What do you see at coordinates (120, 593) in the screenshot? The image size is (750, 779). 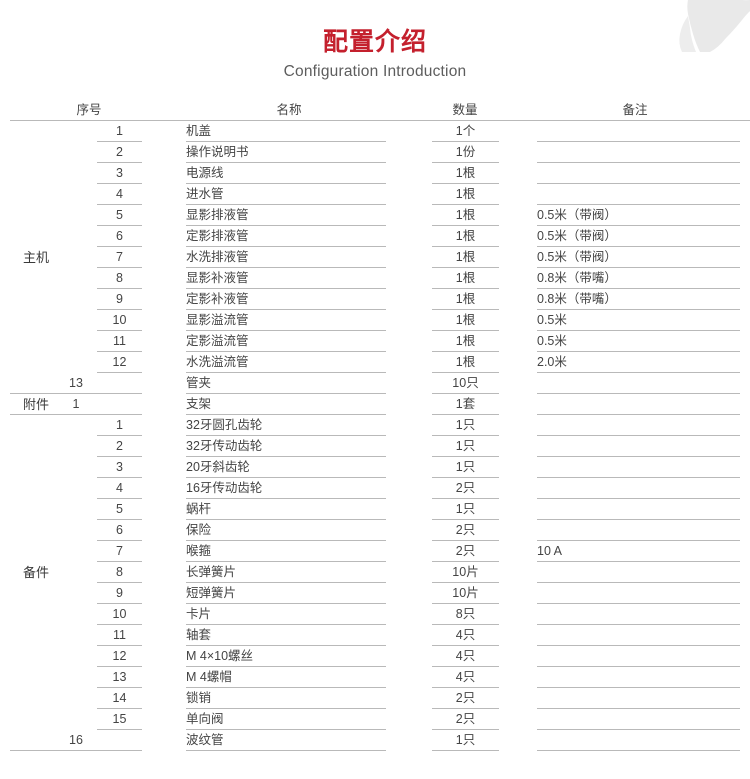 I see `cell-index: 9` at bounding box center [120, 593].